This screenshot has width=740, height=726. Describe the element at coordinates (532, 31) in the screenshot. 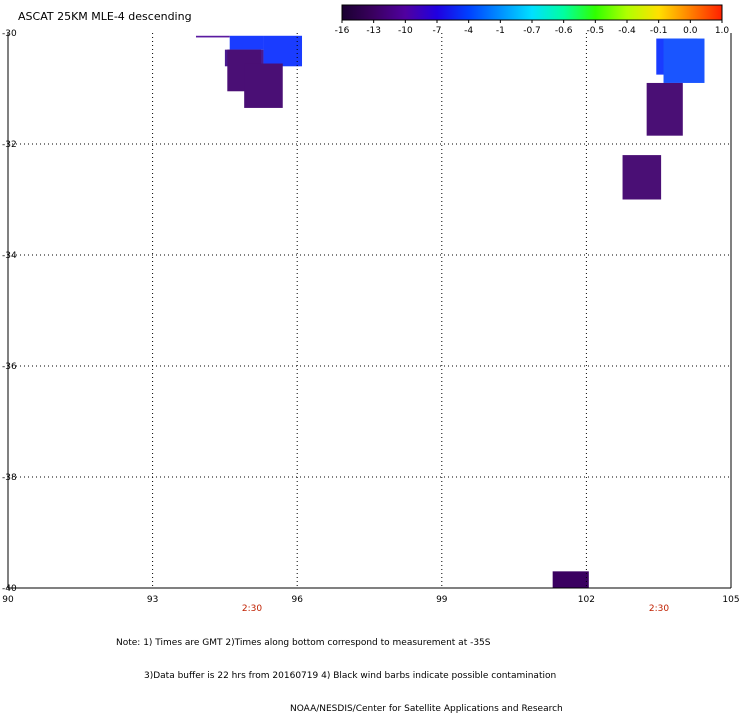

I see `colorbar-label: -0.7` at that location.